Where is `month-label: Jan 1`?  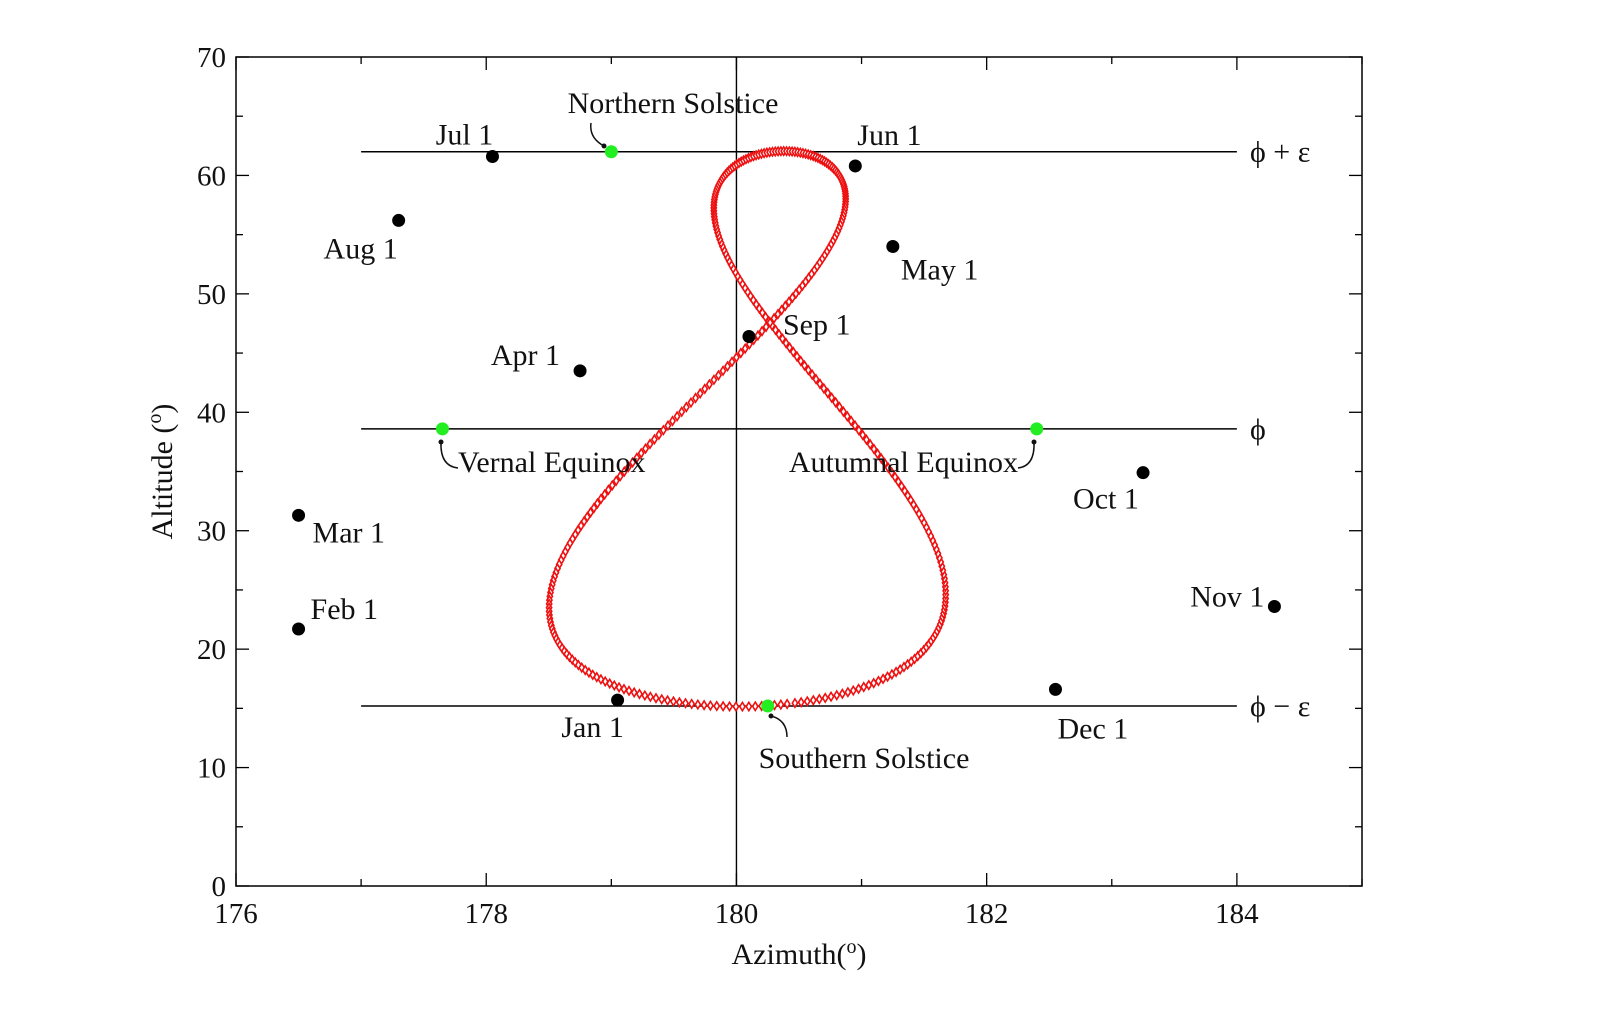
month-label: Jan 1 is located at coordinates (592, 727).